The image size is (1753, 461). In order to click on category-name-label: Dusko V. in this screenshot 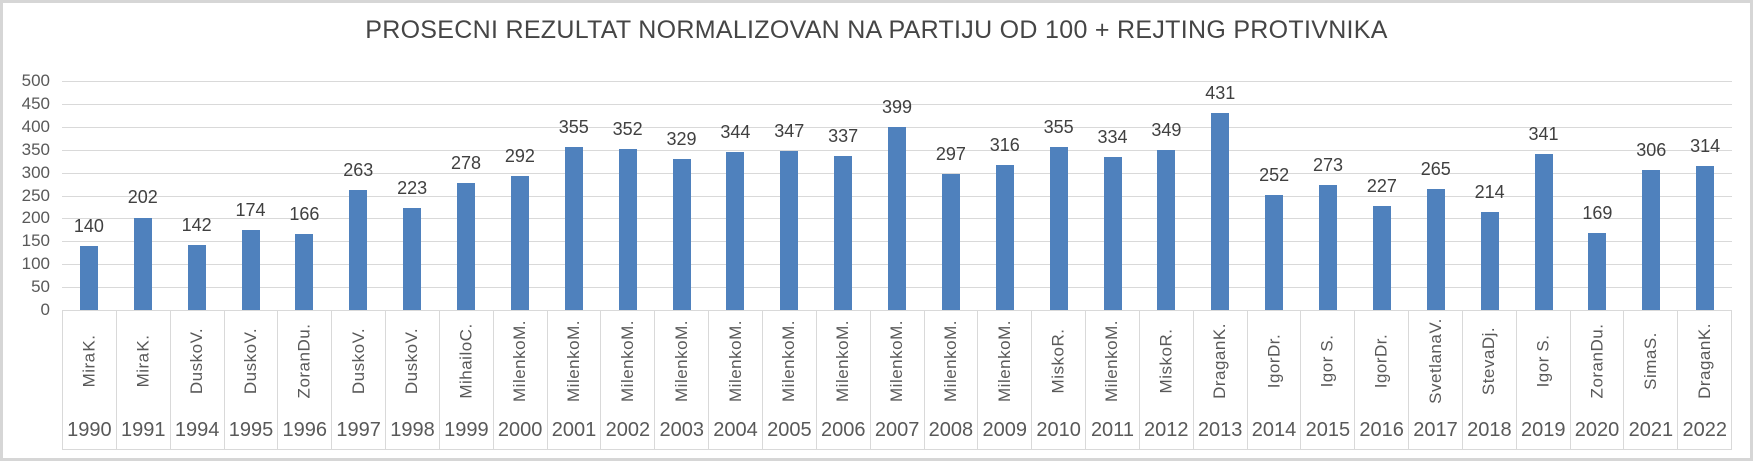, I will do `click(251, 361)`.